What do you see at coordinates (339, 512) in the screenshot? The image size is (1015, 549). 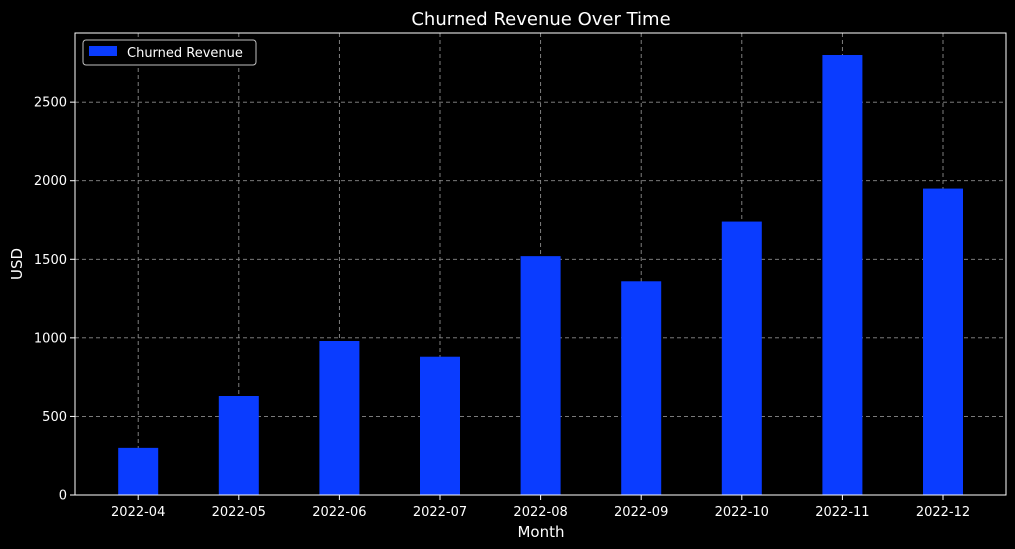 I see `x-tick-label: 2022-06` at bounding box center [339, 512].